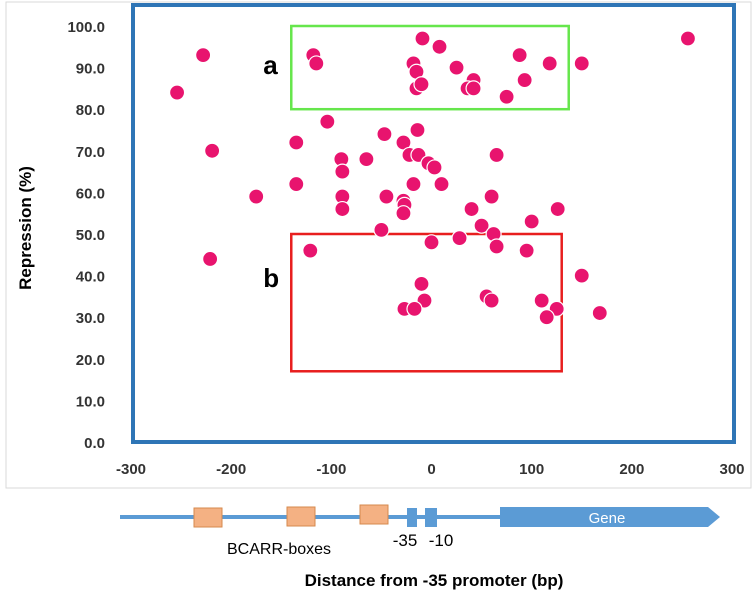 The width and height of the screenshot is (755, 591). I want to click on y-tick-label: 10.0, so click(90, 401).